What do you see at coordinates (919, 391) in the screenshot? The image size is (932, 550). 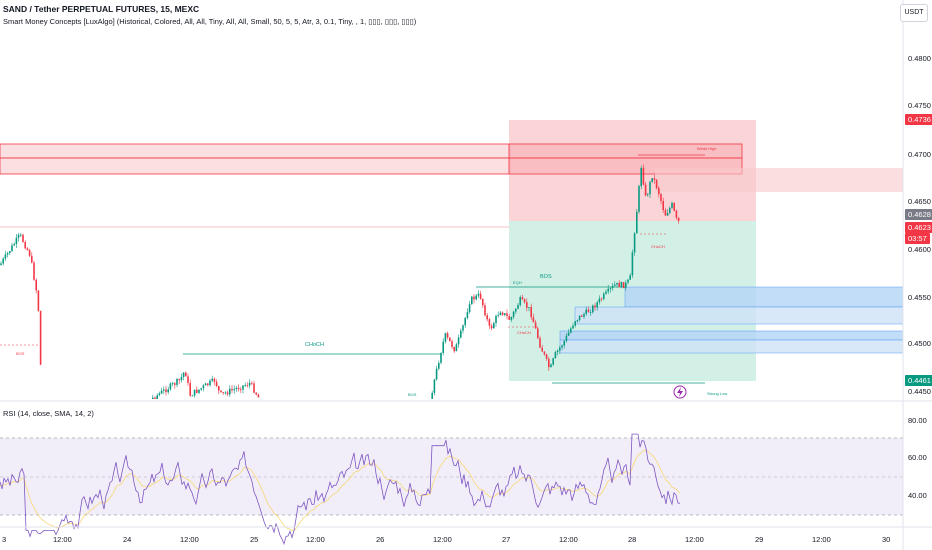 I see `price-tick: 0.4450` at bounding box center [919, 391].